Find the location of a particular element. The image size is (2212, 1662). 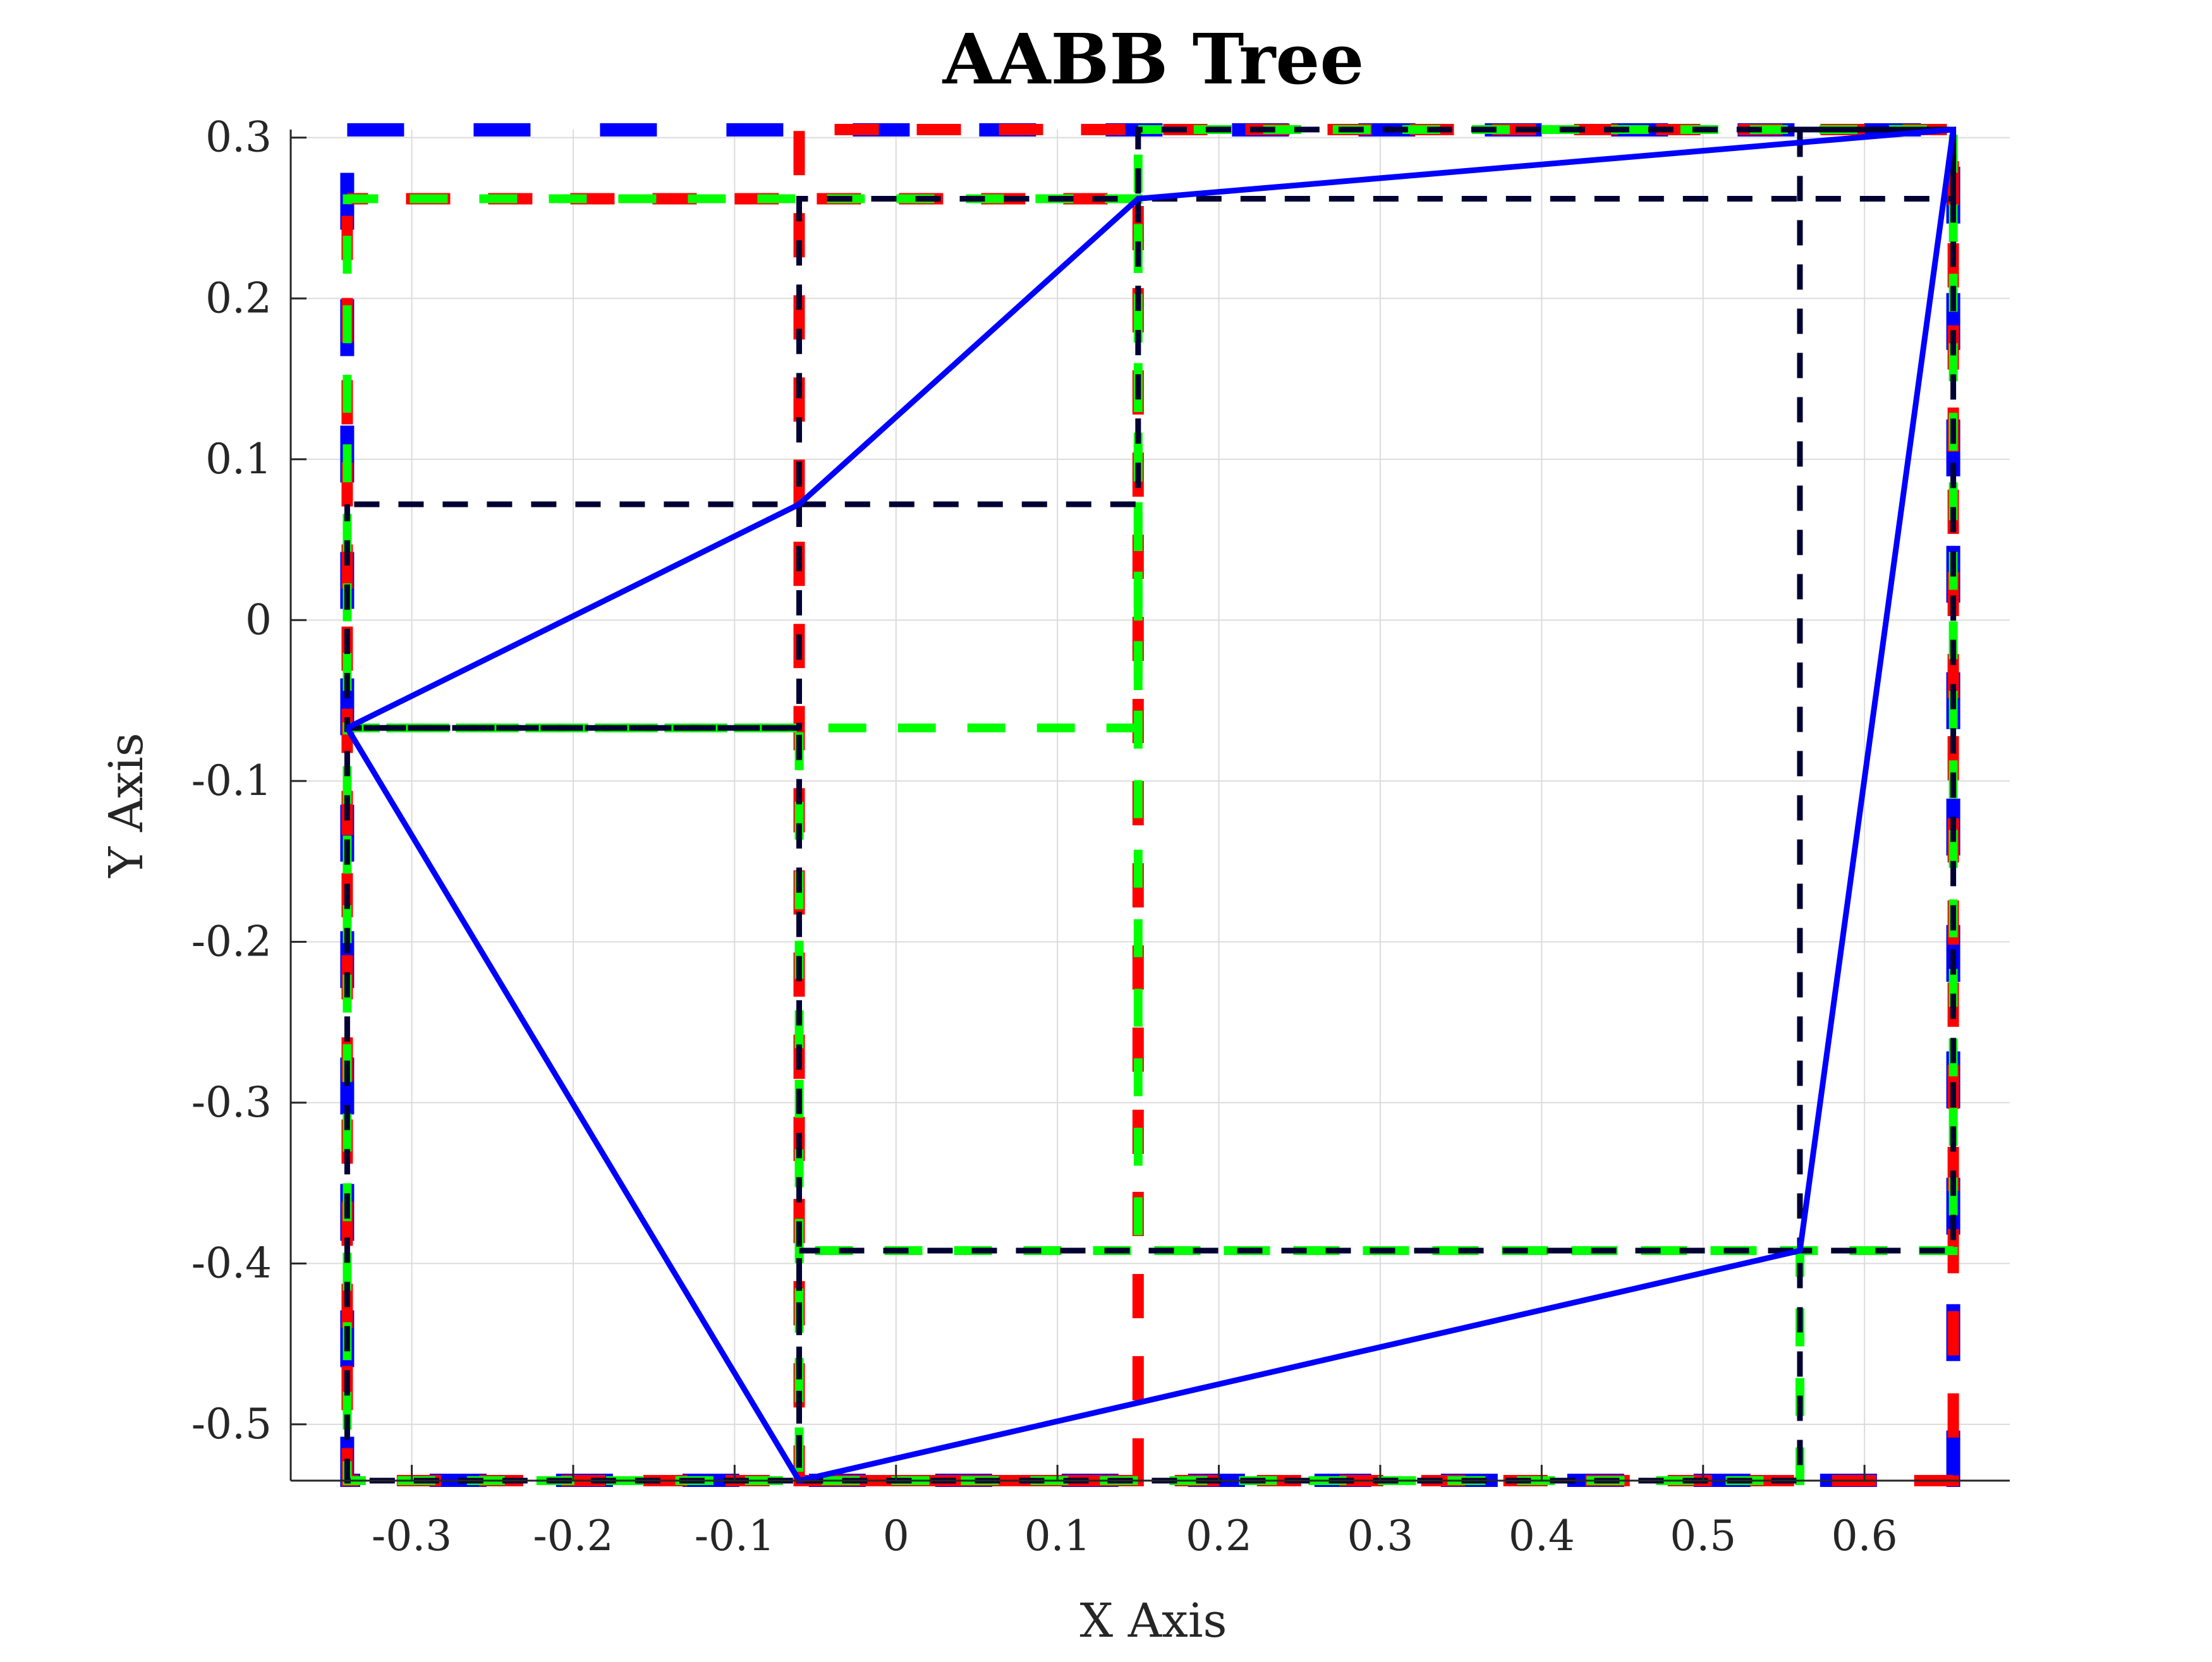

x-tick-label-5: 0.2 is located at coordinates (1219, 1536).